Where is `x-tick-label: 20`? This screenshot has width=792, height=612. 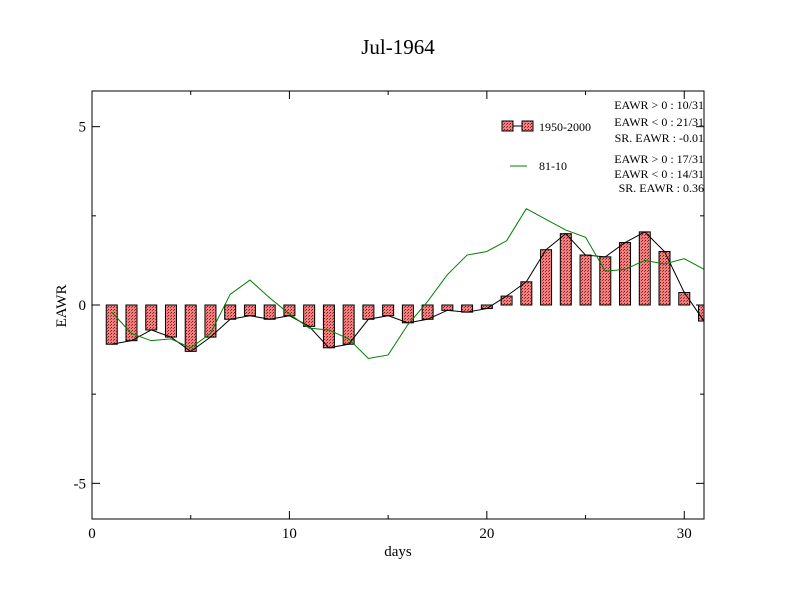 x-tick-label: 20 is located at coordinates (486, 534).